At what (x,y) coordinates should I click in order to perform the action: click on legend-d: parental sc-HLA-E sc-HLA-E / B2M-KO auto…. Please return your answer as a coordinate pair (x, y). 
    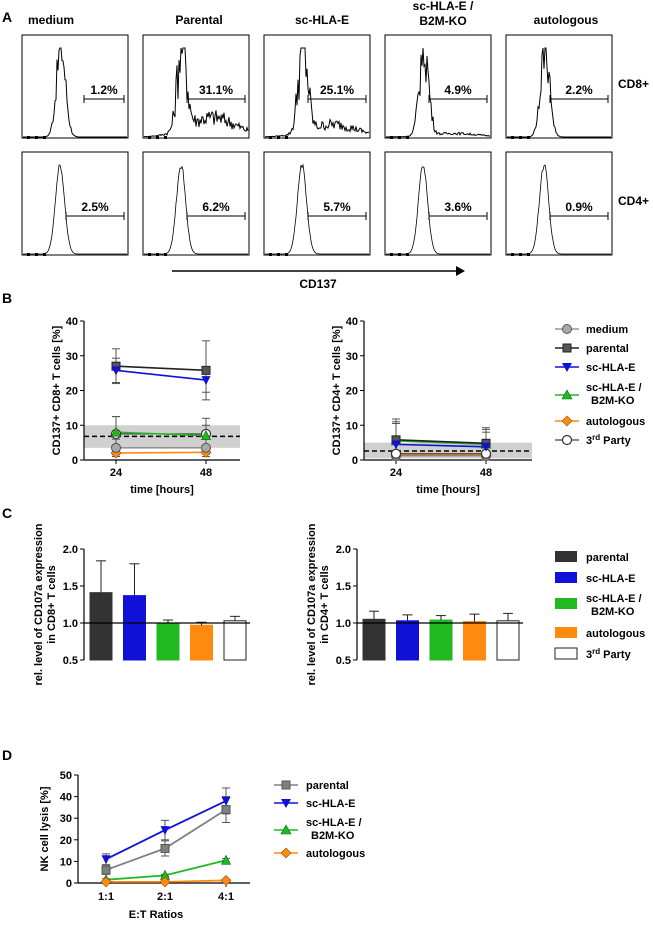
    Looking at the image, I should click on (319, 820).